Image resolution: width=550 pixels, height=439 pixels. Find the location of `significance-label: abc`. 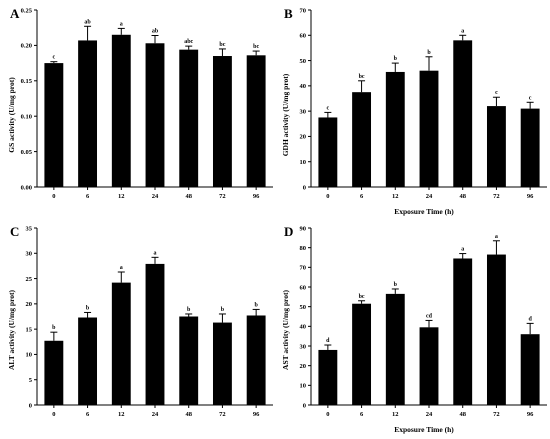

significance-label: abc is located at coordinates (188, 42).